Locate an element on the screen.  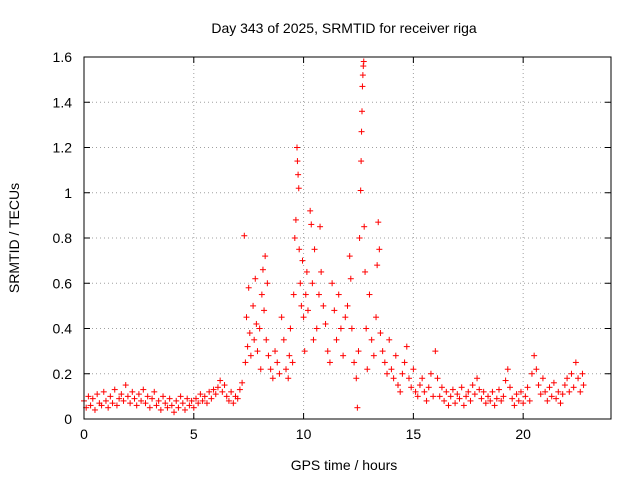
x-tick-label: 10 is located at coordinates (304, 434).